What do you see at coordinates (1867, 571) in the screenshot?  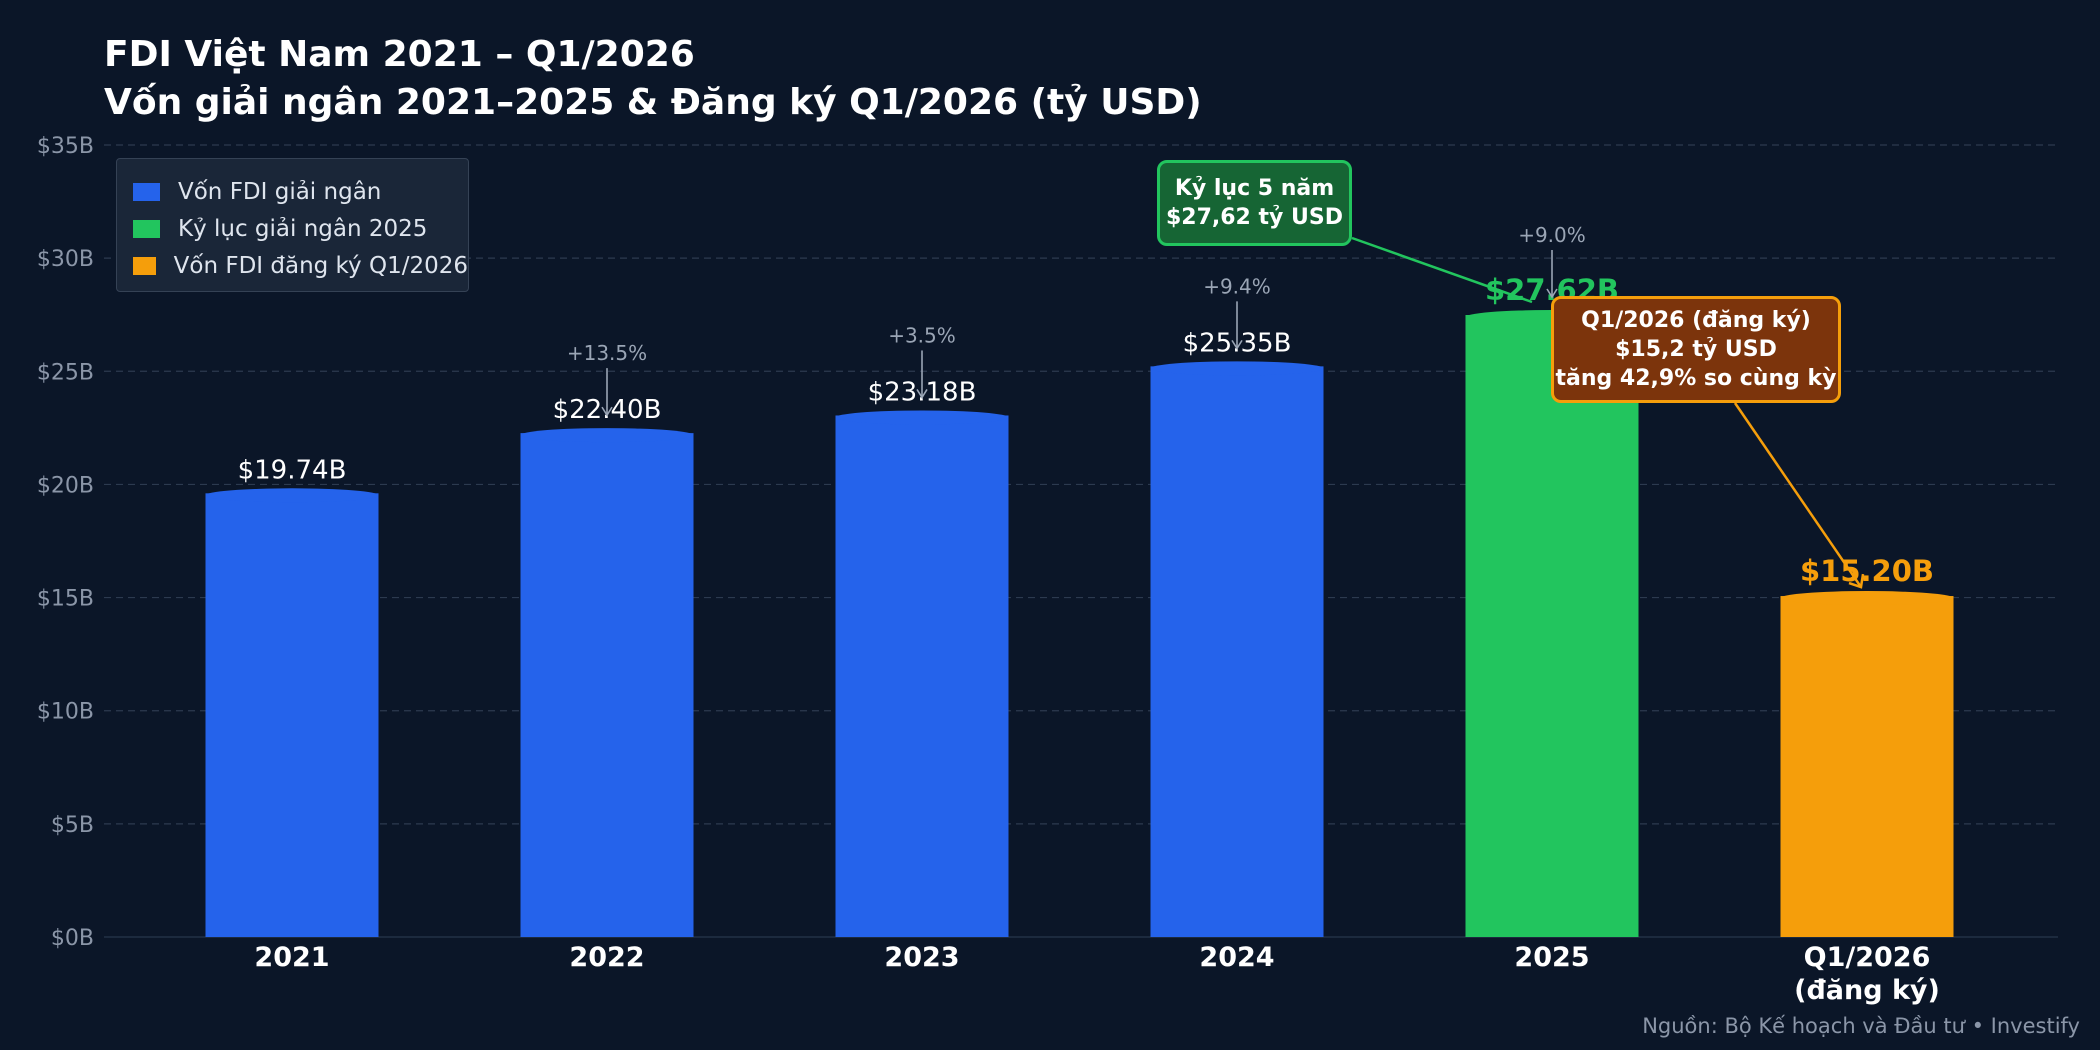 I see `value-label: $15.20B` at bounding box center [1867, 571].